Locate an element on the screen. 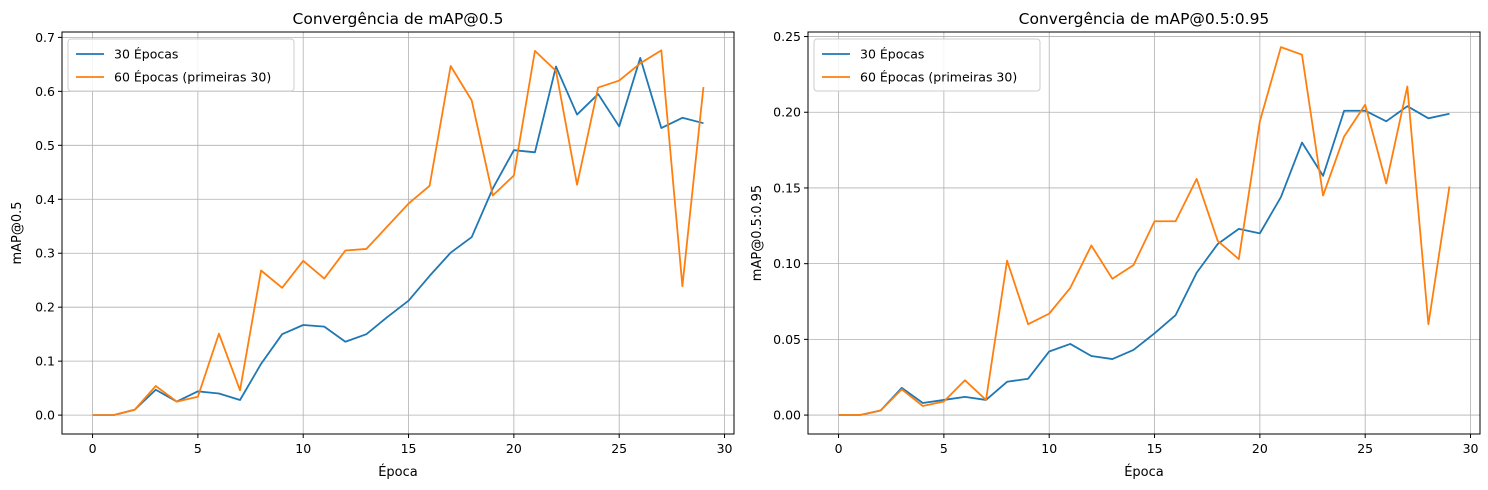 The height and width of the screenshot is (490, 1488). y-tick-label: 0.6 is located at coordinates (45, 91).